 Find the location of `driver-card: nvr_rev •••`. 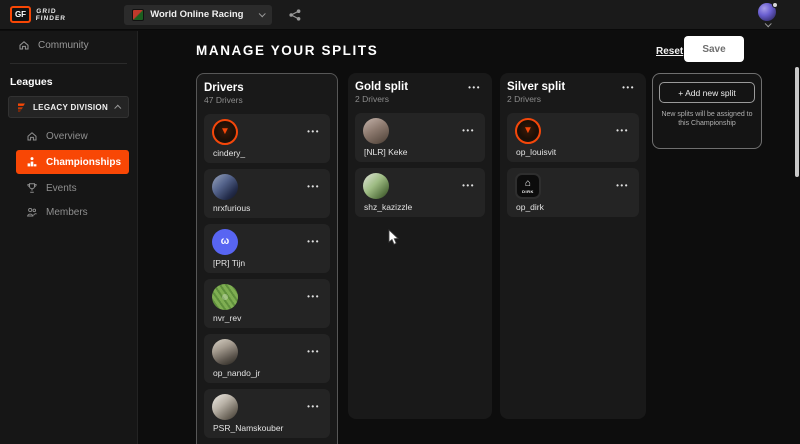

driver-card: nvr_rev ••• is located at coordinates (267, 303).